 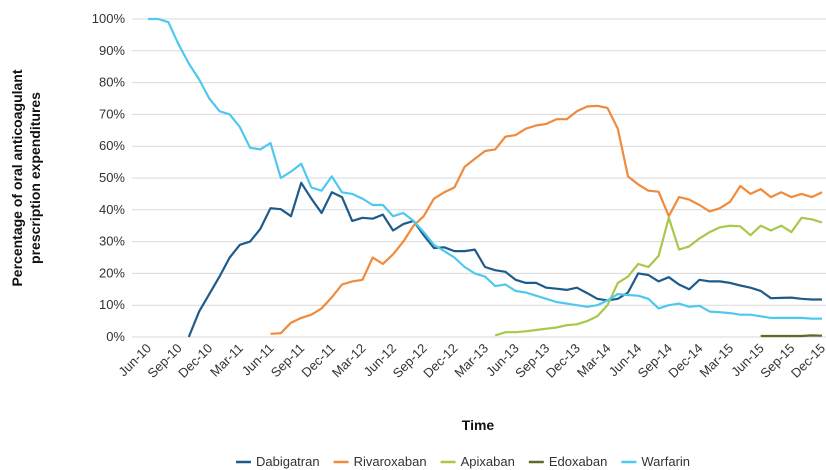 I want to click on x-tick-label: Dec-14, so click(x=685, y=361).